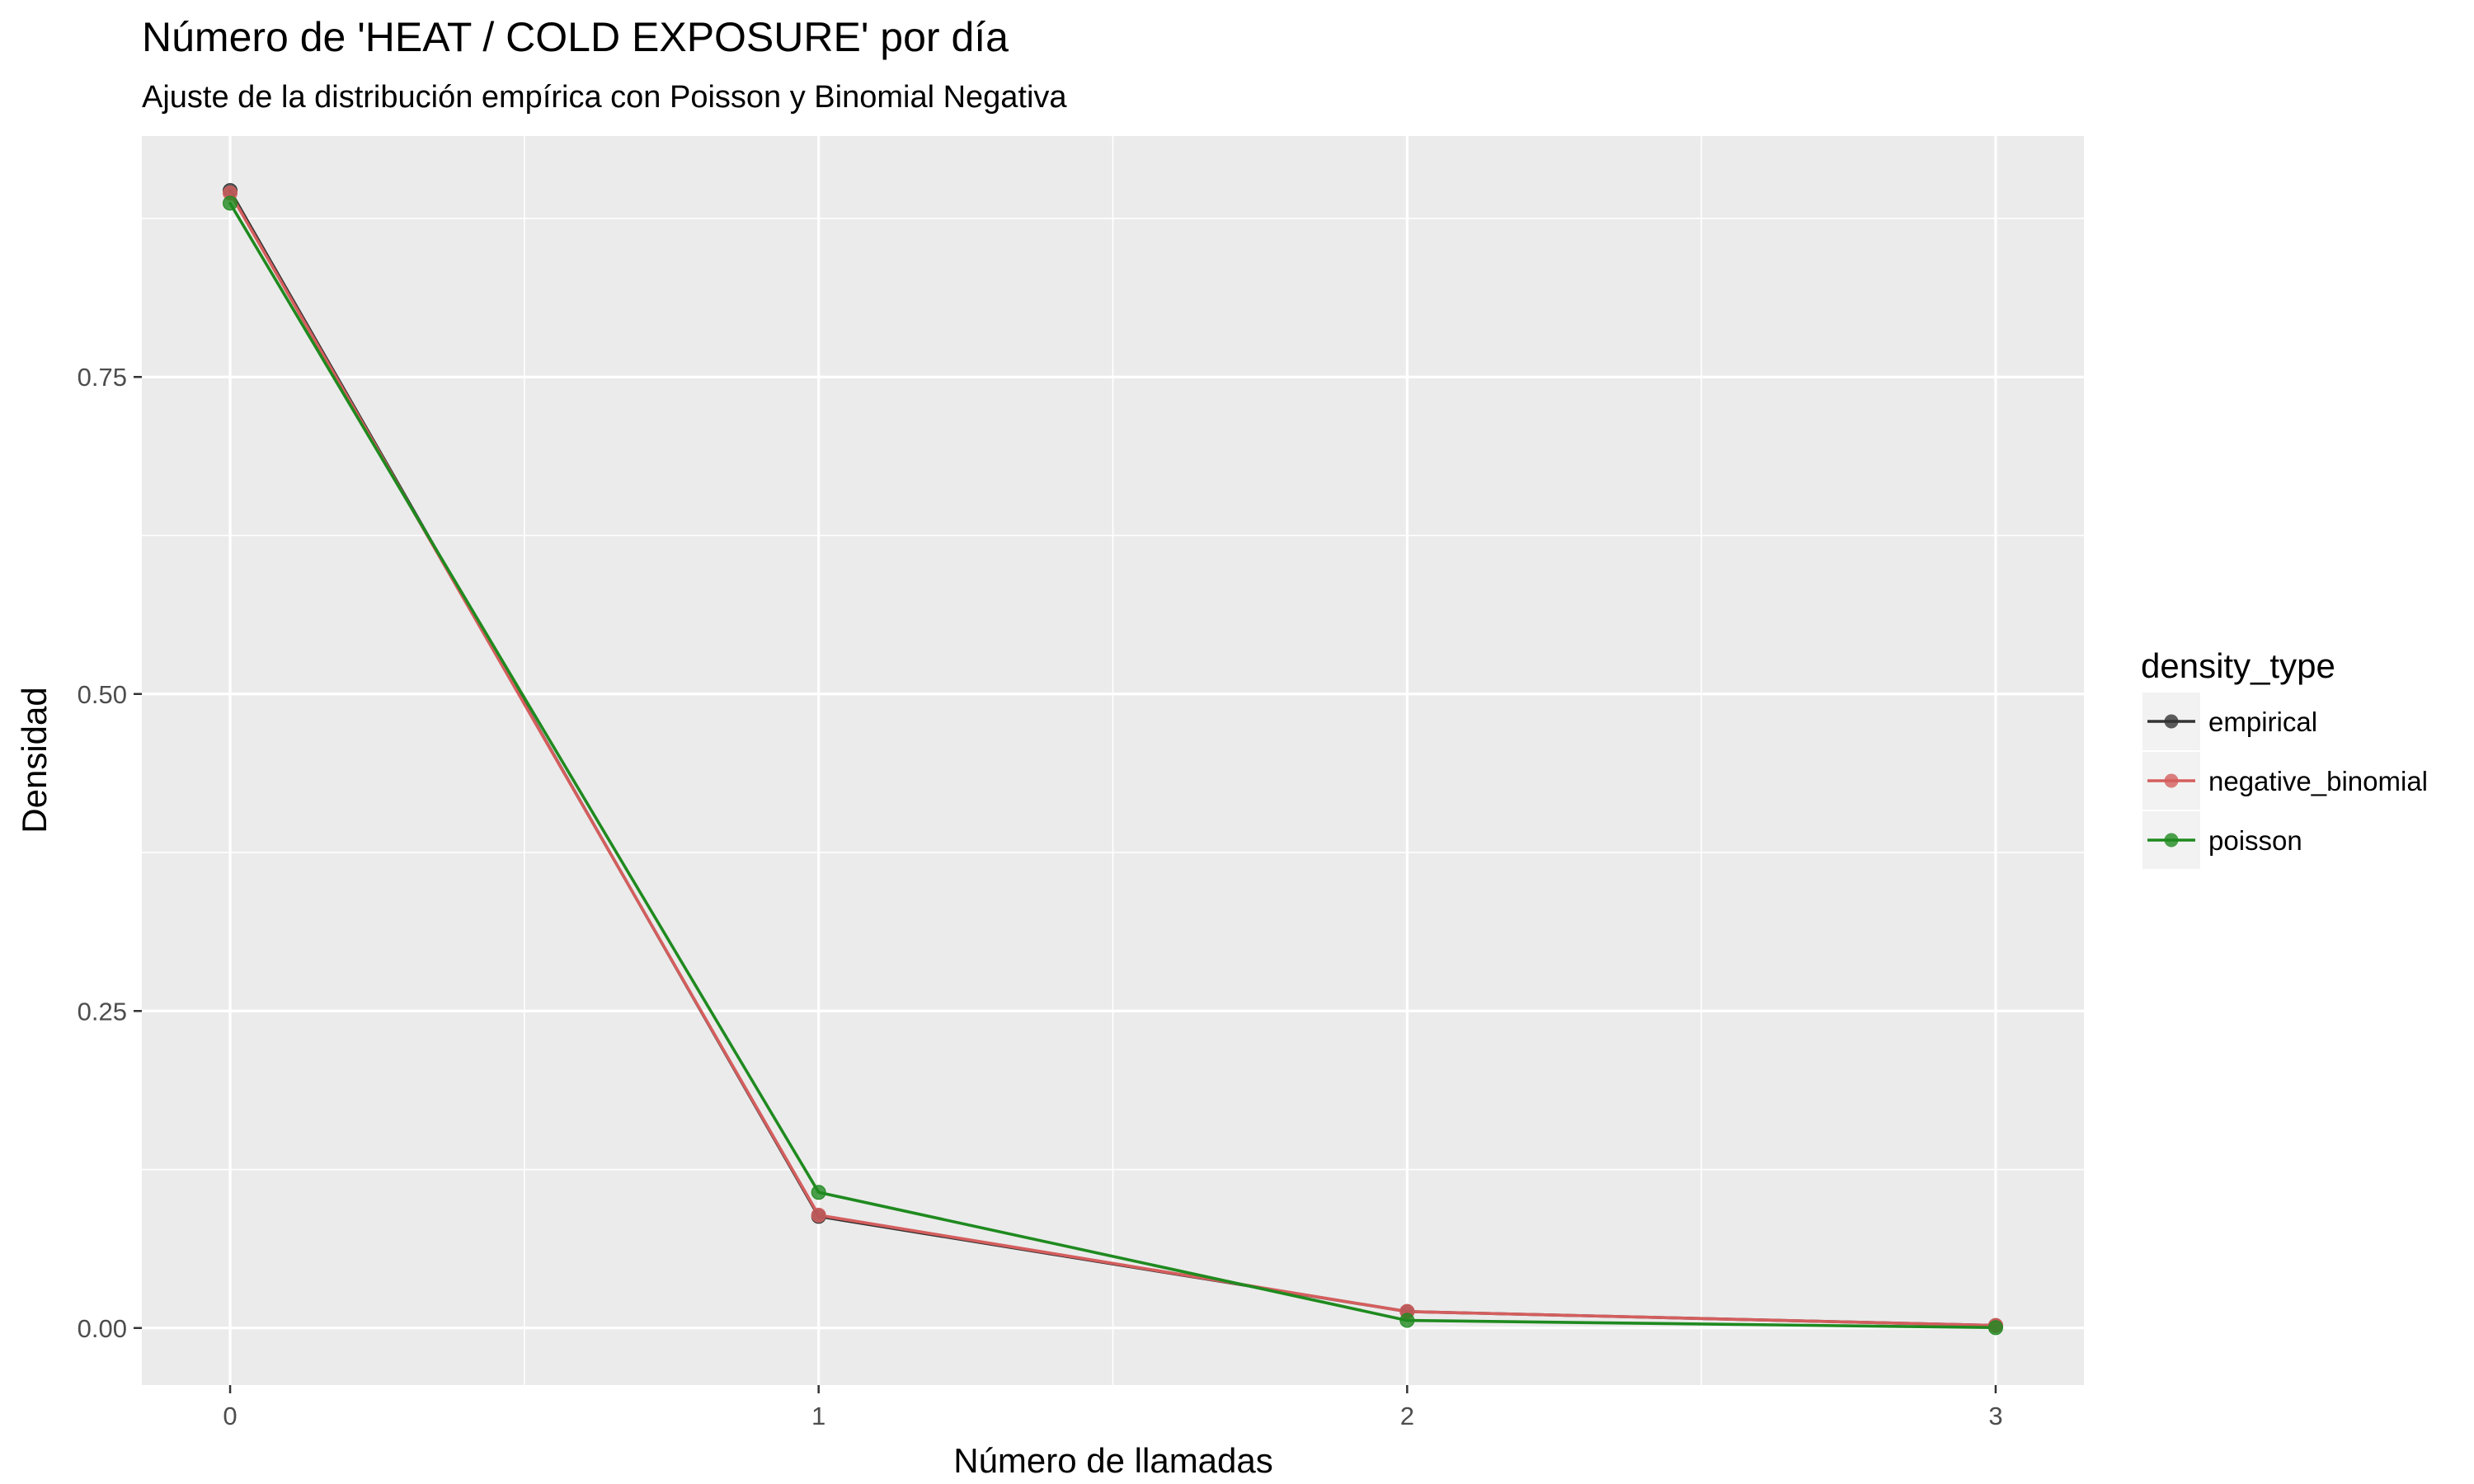 The width and height of the screenshot is (2474, 1484). What do you see at coordinates (1113, 1460) in the screenshot?
I see `x-axis-title: Número de llamadas` at bounding box center [1113, 1460].